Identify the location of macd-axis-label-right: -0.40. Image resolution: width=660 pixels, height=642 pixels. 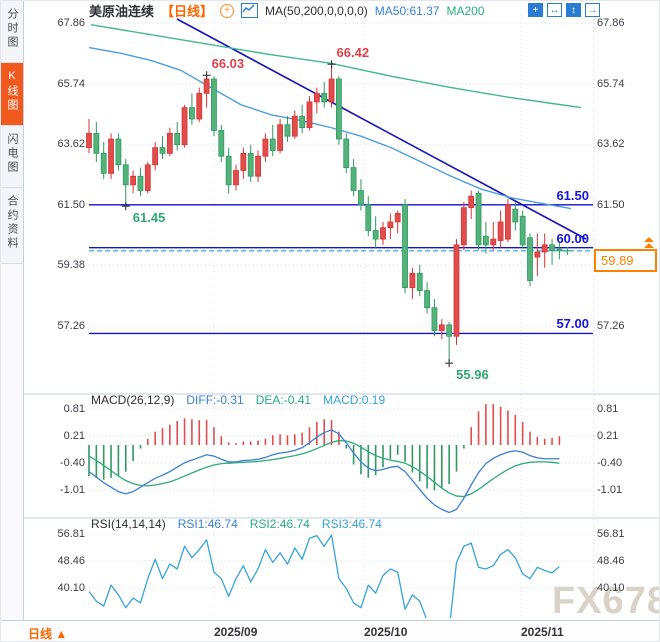
(610, 462).